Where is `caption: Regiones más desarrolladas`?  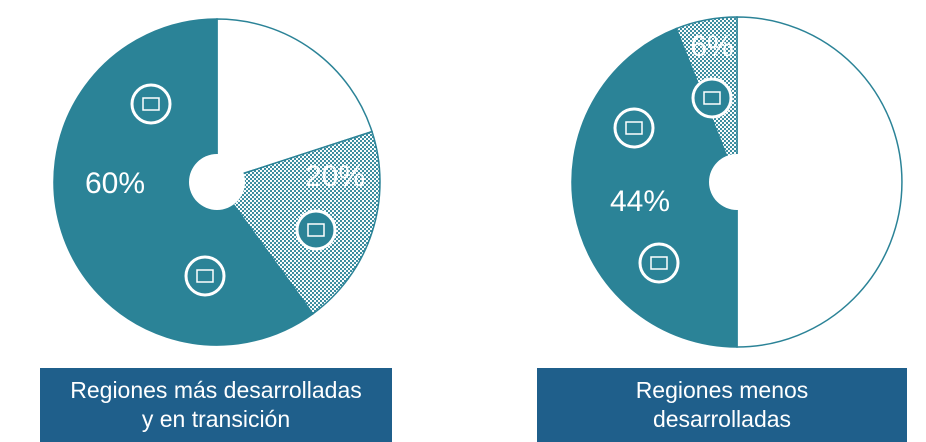
caption: Regiones más desarrolladas is located at coordinates (216, 390).